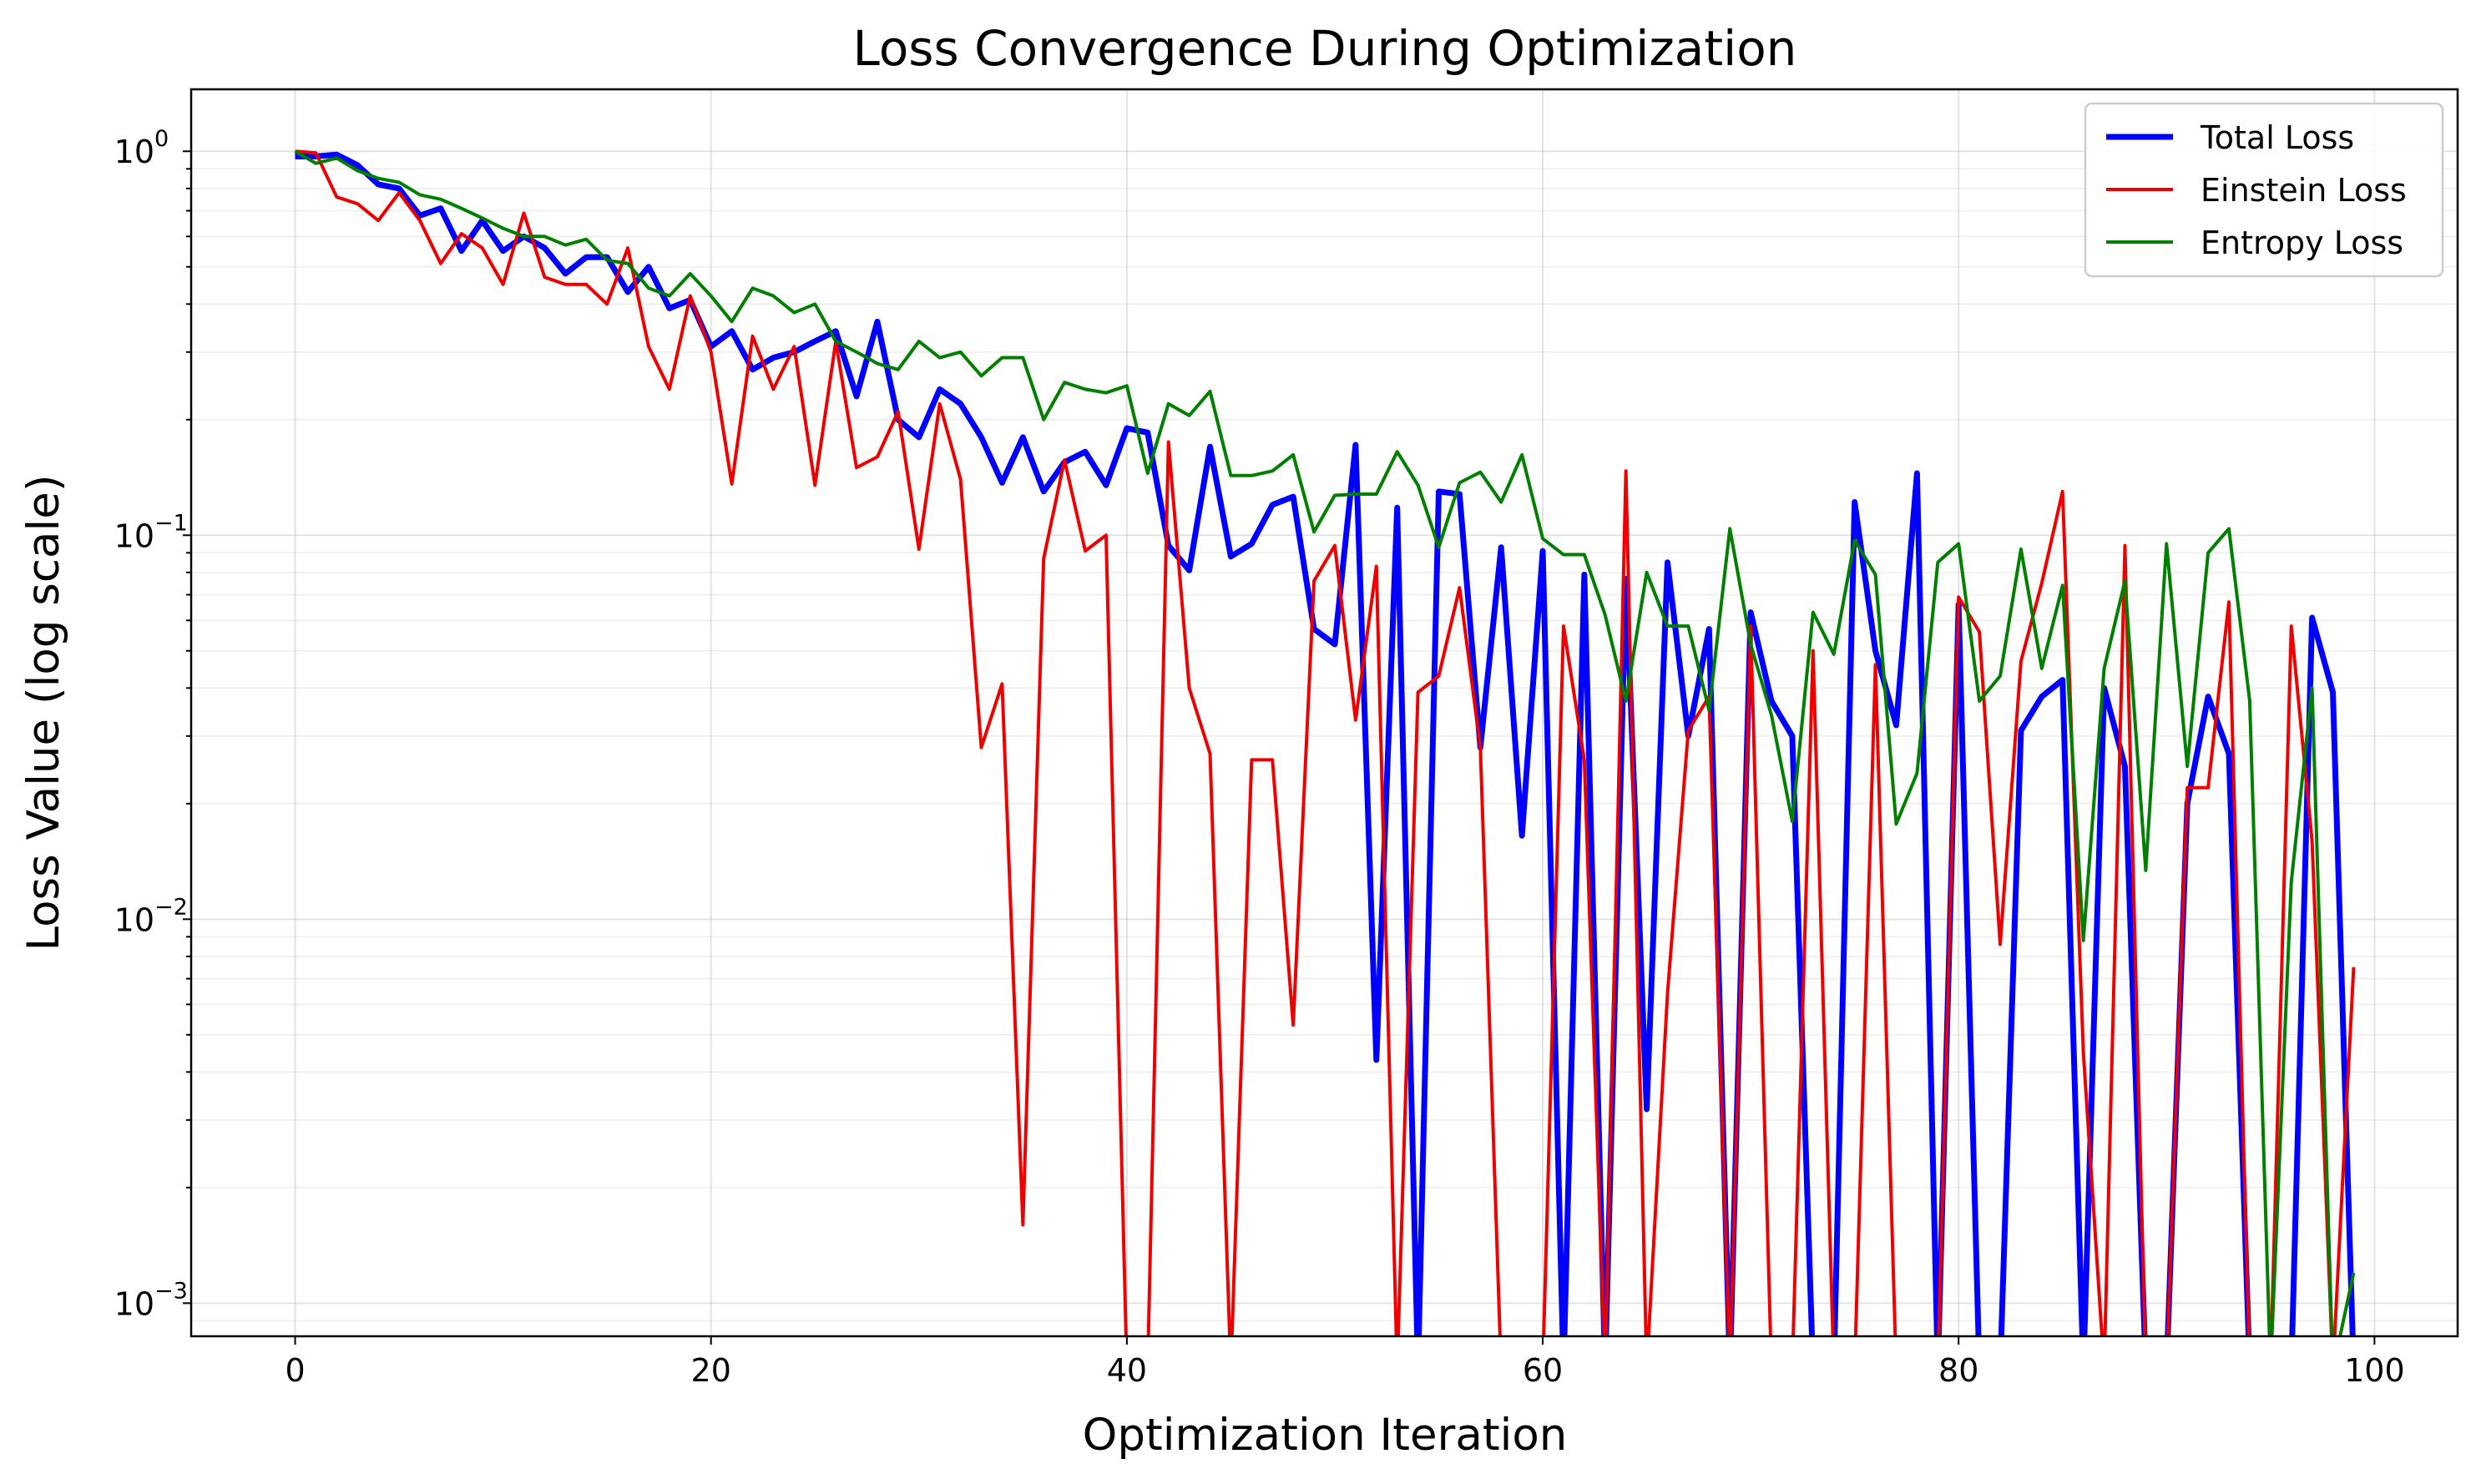 The image size is (2476, 1484). Describe the element at coordinates (2304, 190) in the screenshot. I see `legend-label: Einstein Loss` at that location.